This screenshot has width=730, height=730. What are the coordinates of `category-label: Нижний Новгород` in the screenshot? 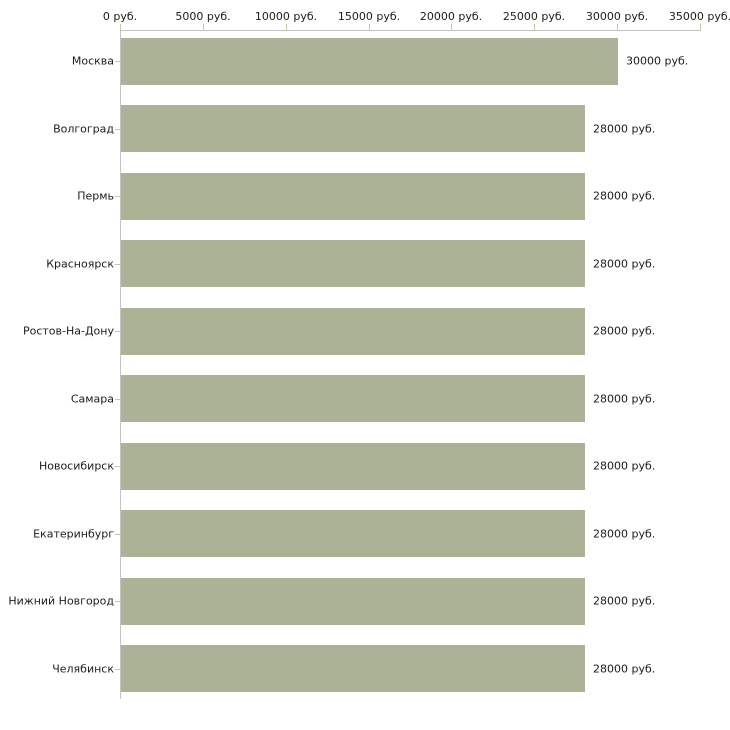 It's located at (61, 601).